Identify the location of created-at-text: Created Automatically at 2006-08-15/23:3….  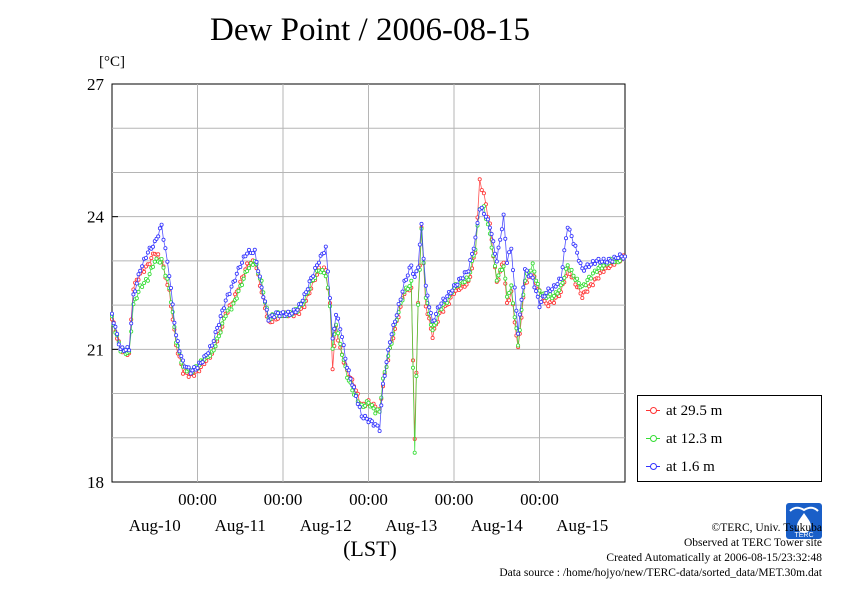
(714, 558).